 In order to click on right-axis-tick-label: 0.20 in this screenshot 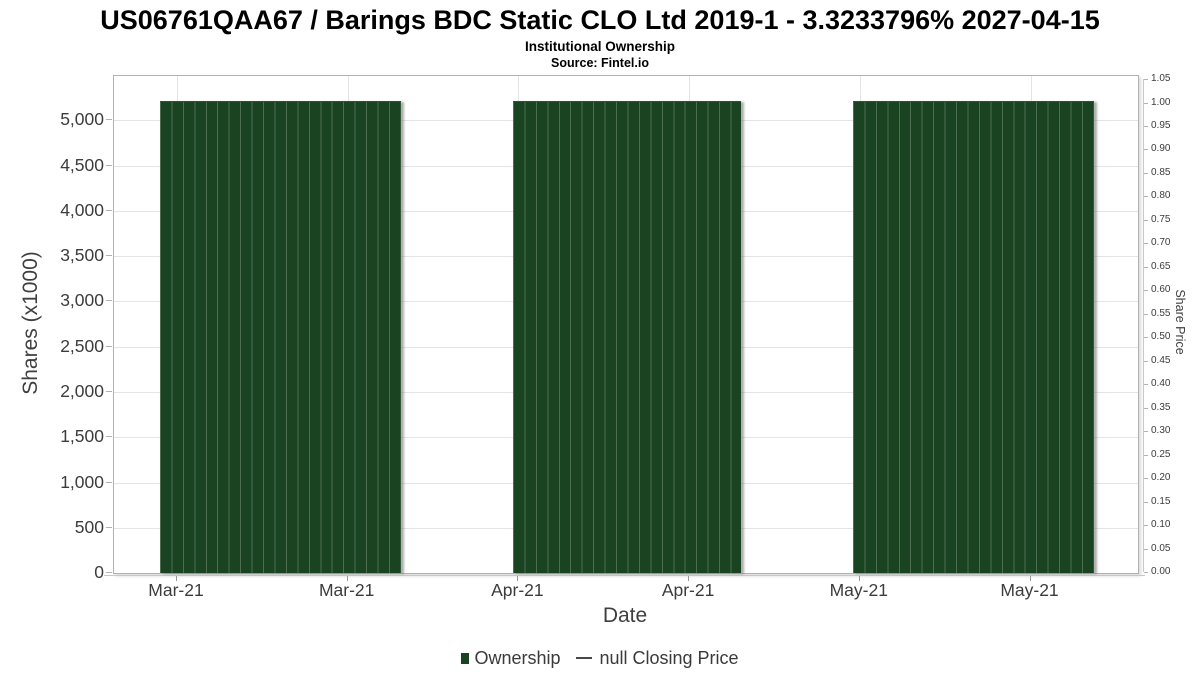, I will do `click(1161, 478)`.